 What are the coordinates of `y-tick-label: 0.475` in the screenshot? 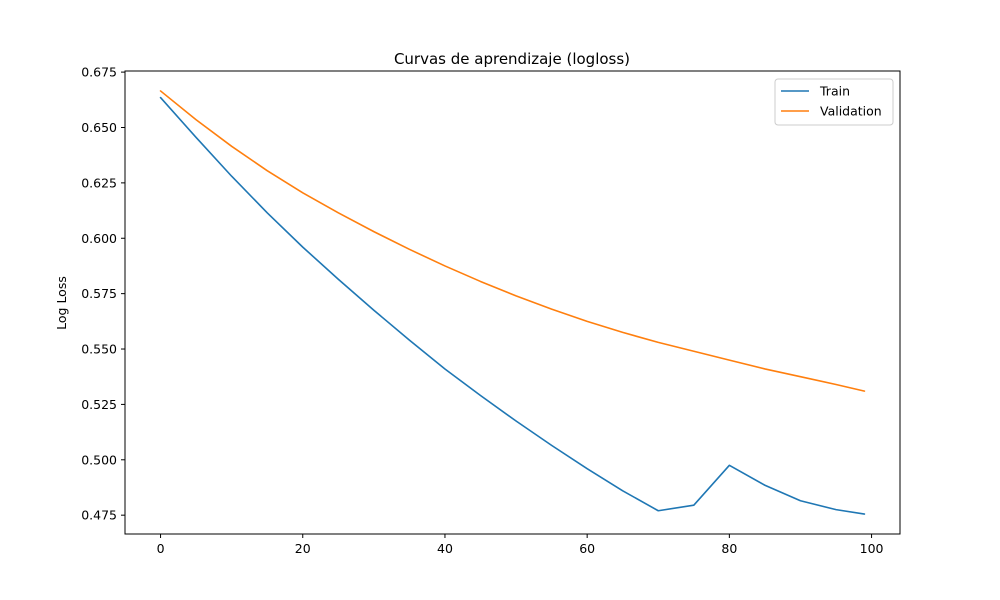 It's located at (99, 515).